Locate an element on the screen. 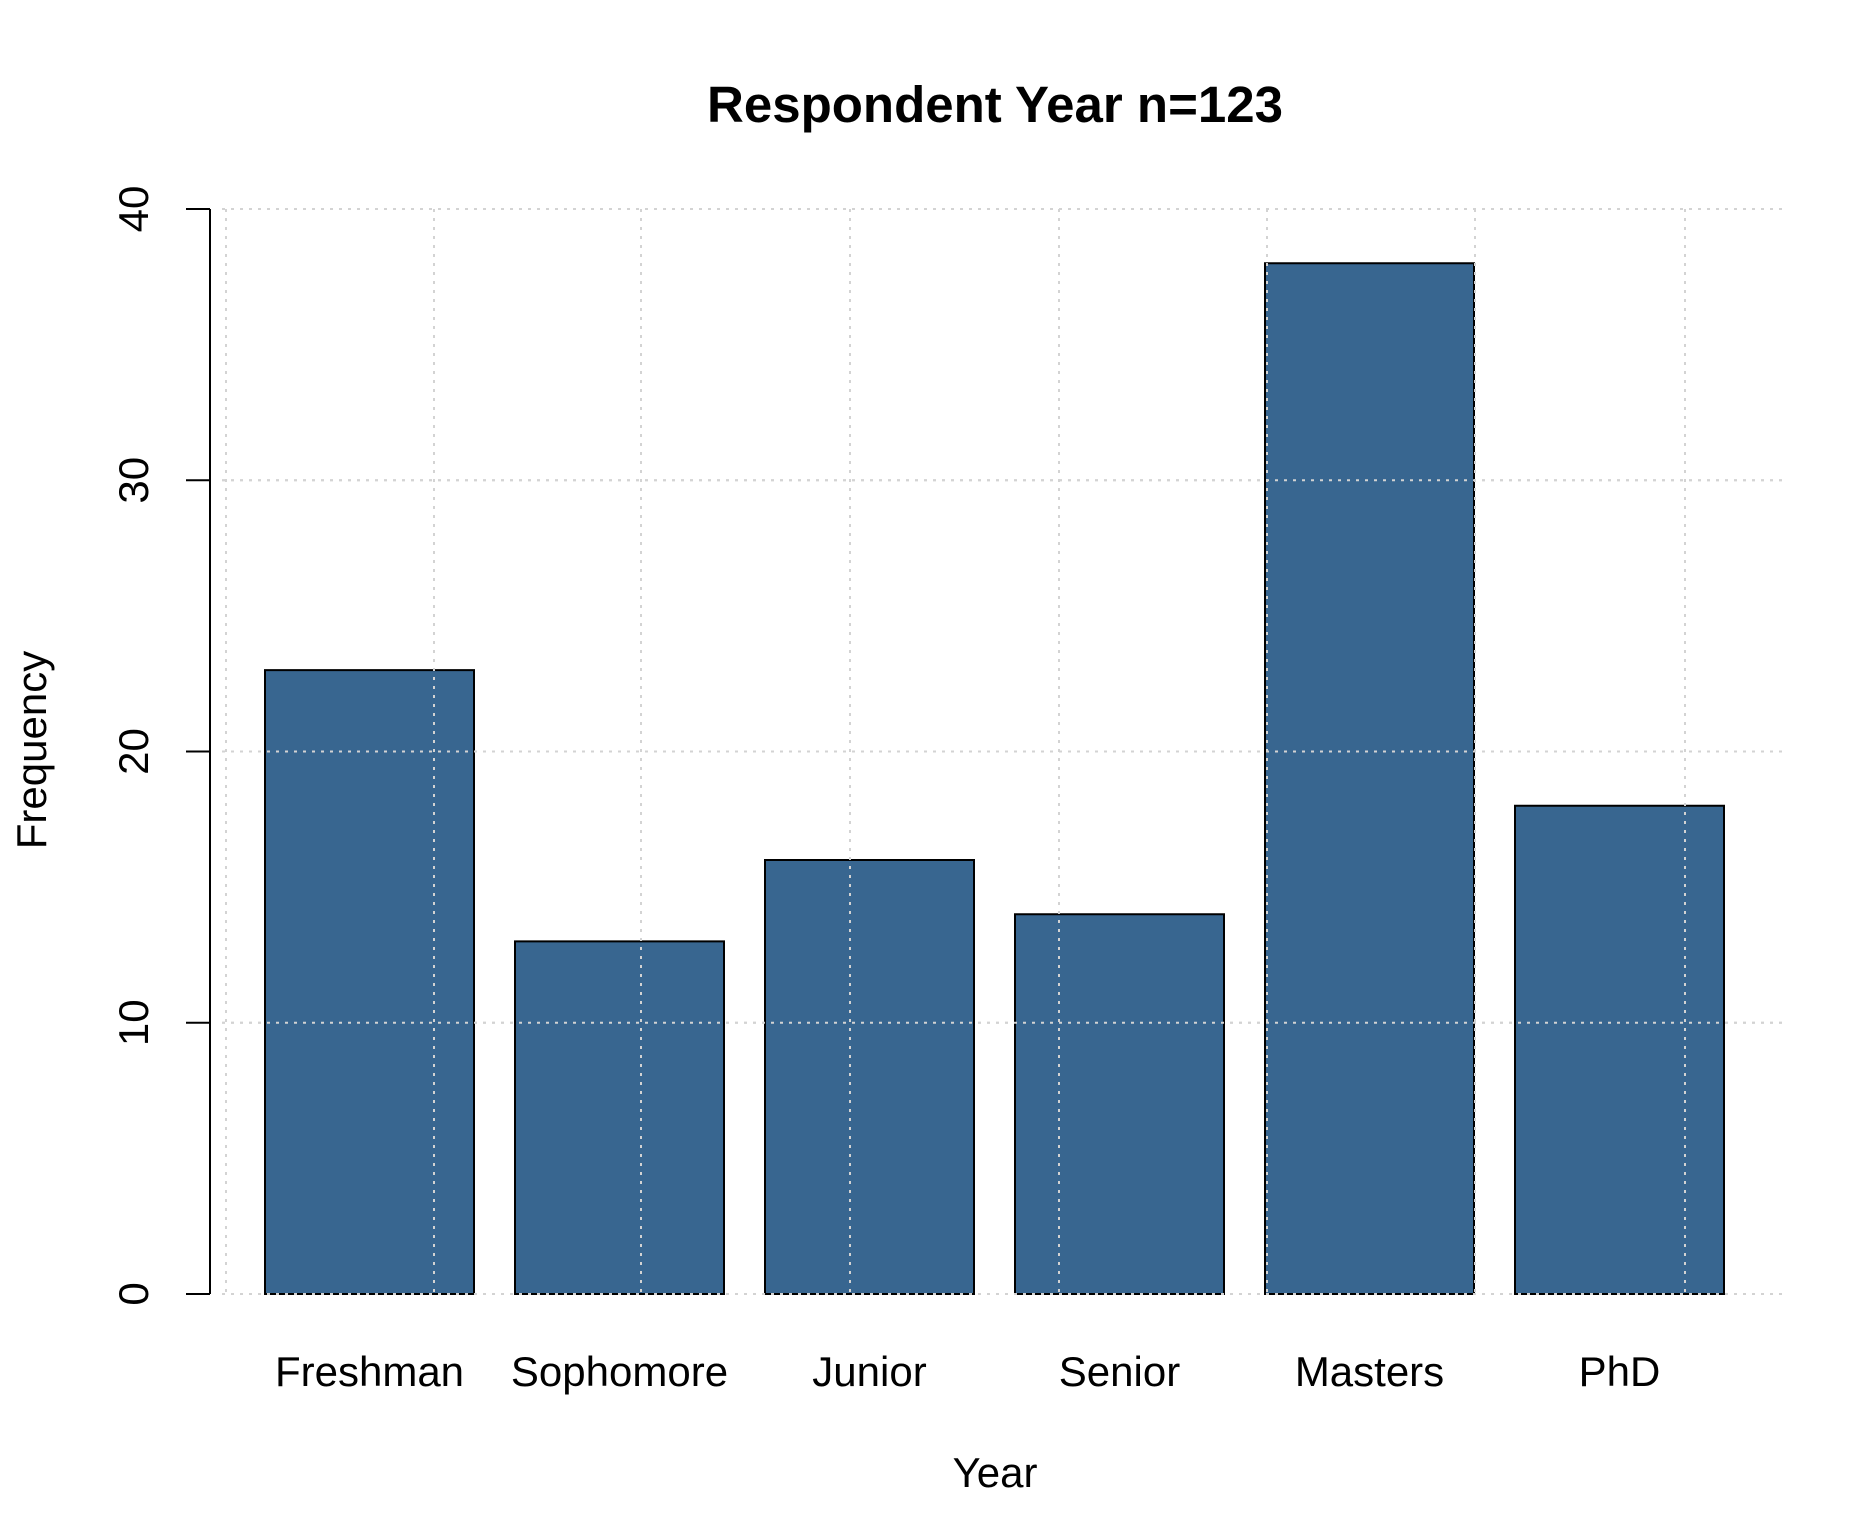 The height and width of the screenshot is (1536, 1868). y-tick-label: 10 is located at coordinates (133, 1022).